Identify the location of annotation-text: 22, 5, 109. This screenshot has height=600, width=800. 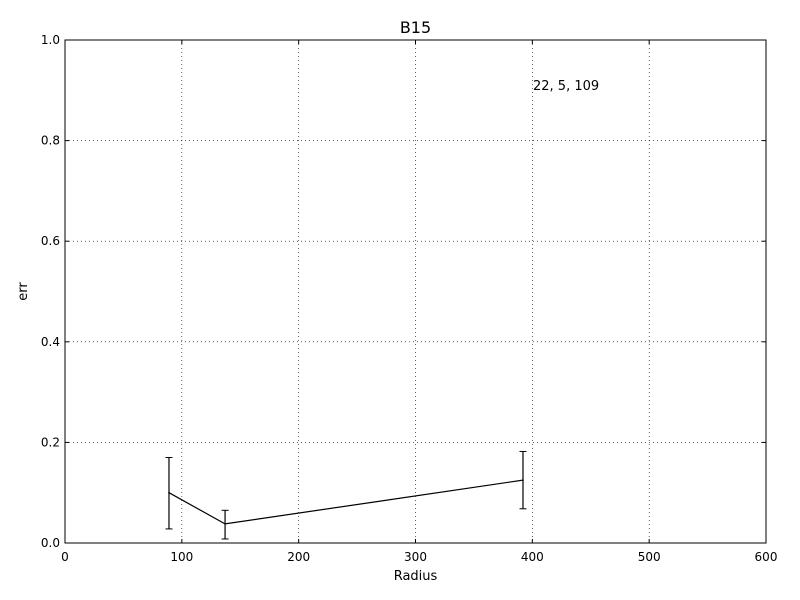
(566, 86).